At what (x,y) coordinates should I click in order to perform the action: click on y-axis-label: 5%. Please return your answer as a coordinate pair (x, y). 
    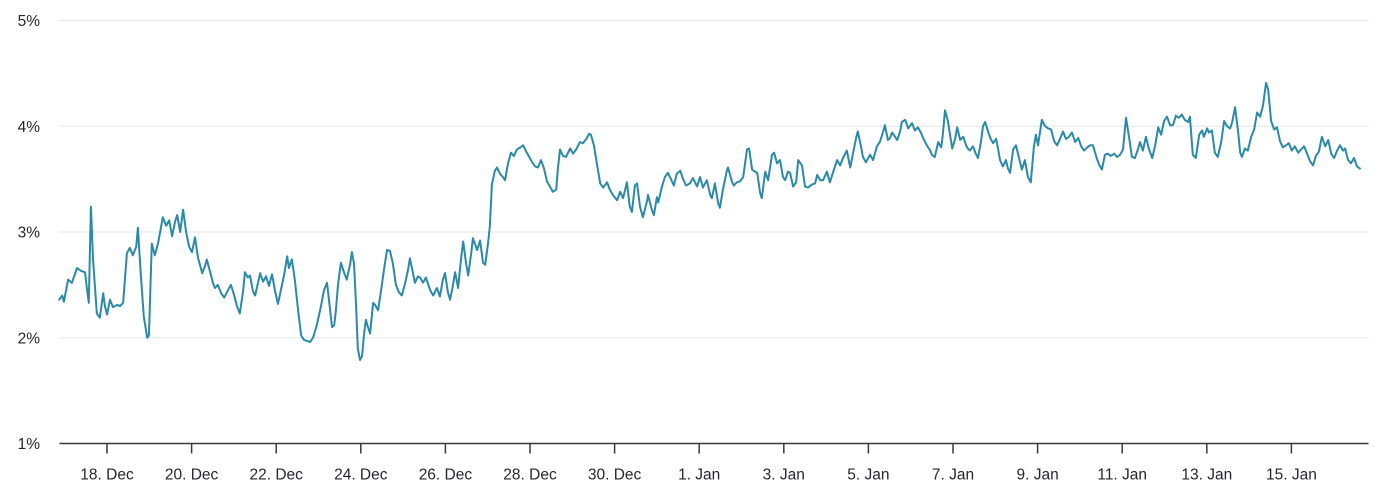
    Looking at the image, I should click on (29, 21).